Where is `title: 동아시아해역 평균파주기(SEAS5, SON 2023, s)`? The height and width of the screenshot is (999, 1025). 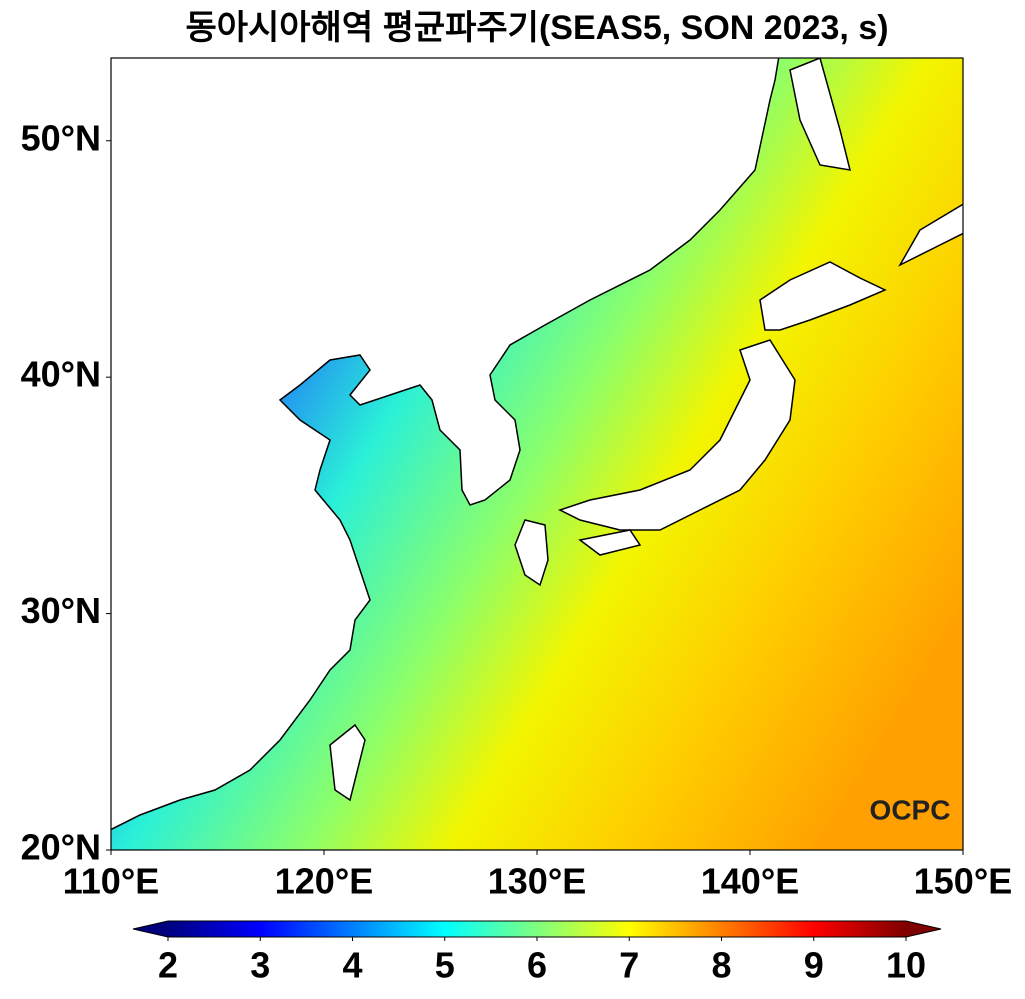 title: 동아시아해역 평균파주기(SEAS5, SON 2023, s) is located at coordinates (536, 28).